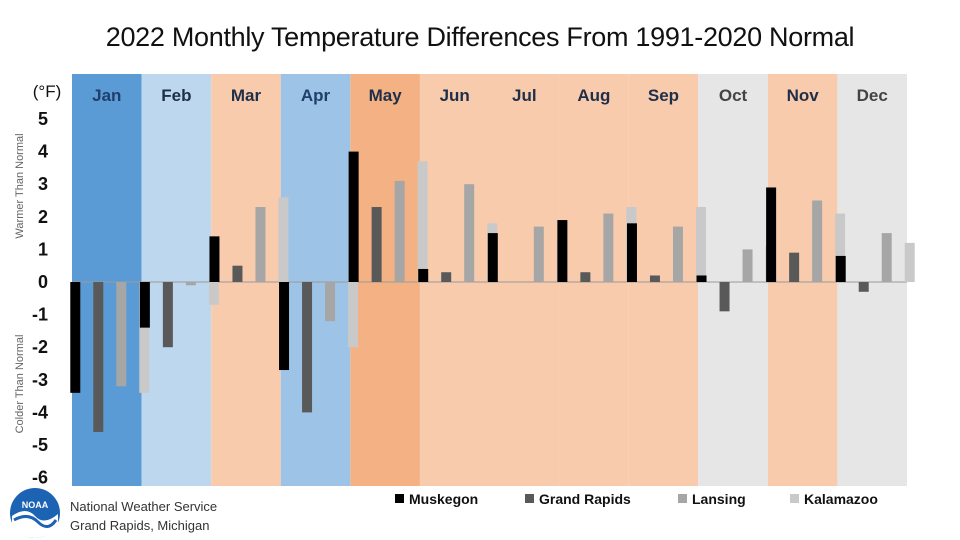 The height and width of the screenshot is (540, 960). Describe the element at coordinates (35, 505) in the screenshot. I see `logo-text: NOAA` at that location.